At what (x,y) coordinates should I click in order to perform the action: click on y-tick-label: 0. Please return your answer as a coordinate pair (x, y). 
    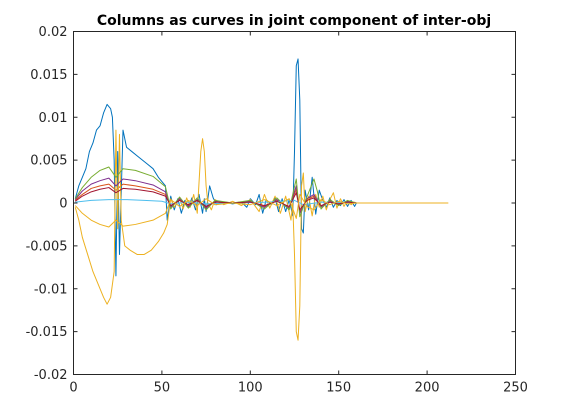
    Looking at the image, I should click on (63, 204).